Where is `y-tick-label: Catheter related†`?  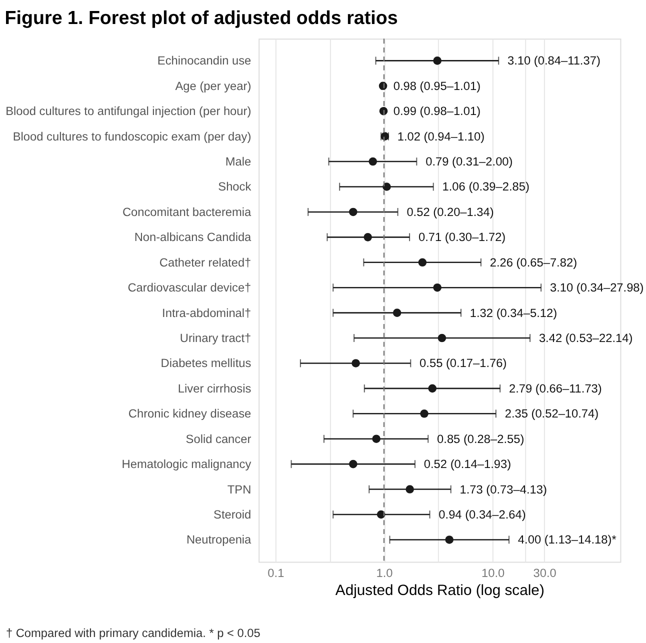 y-tick-label: Catheter related† is located at coordinates (205, 262).